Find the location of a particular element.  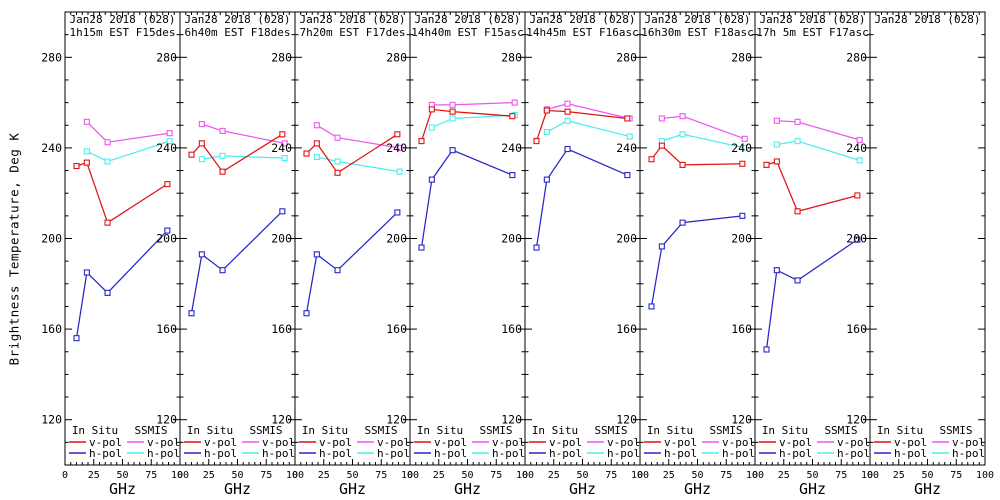

x-axis-unit-label: GHz is located at coordinates (812, 489).